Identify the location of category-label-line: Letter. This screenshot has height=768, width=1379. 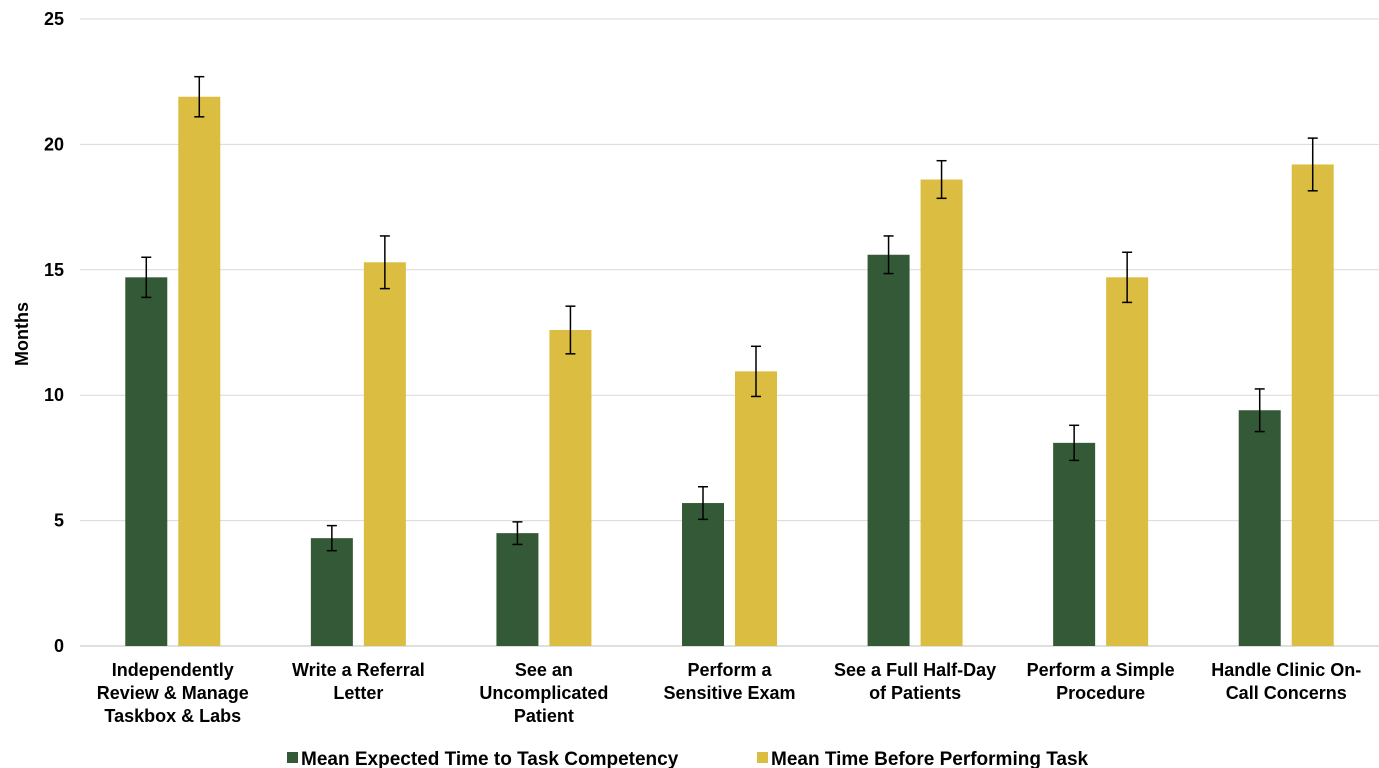
(358, 693).